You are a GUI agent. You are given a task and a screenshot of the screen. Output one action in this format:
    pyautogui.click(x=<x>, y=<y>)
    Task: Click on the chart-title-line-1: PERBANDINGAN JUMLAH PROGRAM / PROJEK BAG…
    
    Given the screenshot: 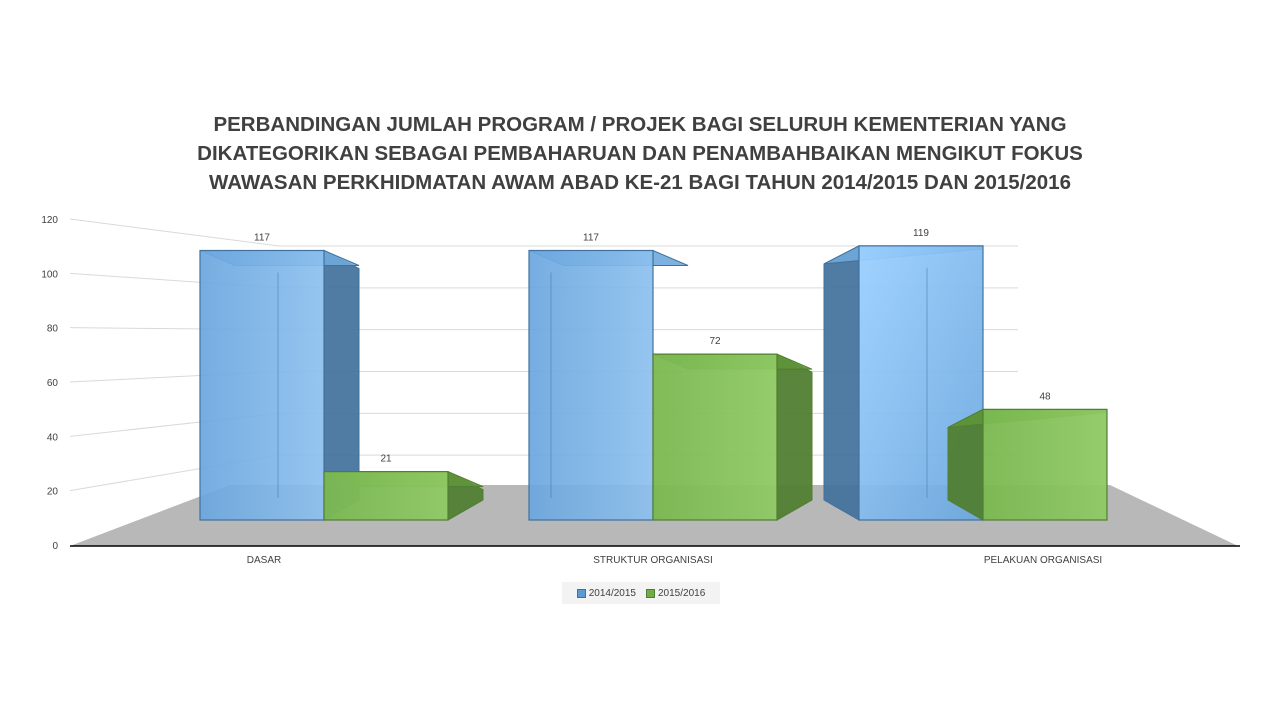 What is the action you would take?
    pyautogui.click(x=640, y=124)
    